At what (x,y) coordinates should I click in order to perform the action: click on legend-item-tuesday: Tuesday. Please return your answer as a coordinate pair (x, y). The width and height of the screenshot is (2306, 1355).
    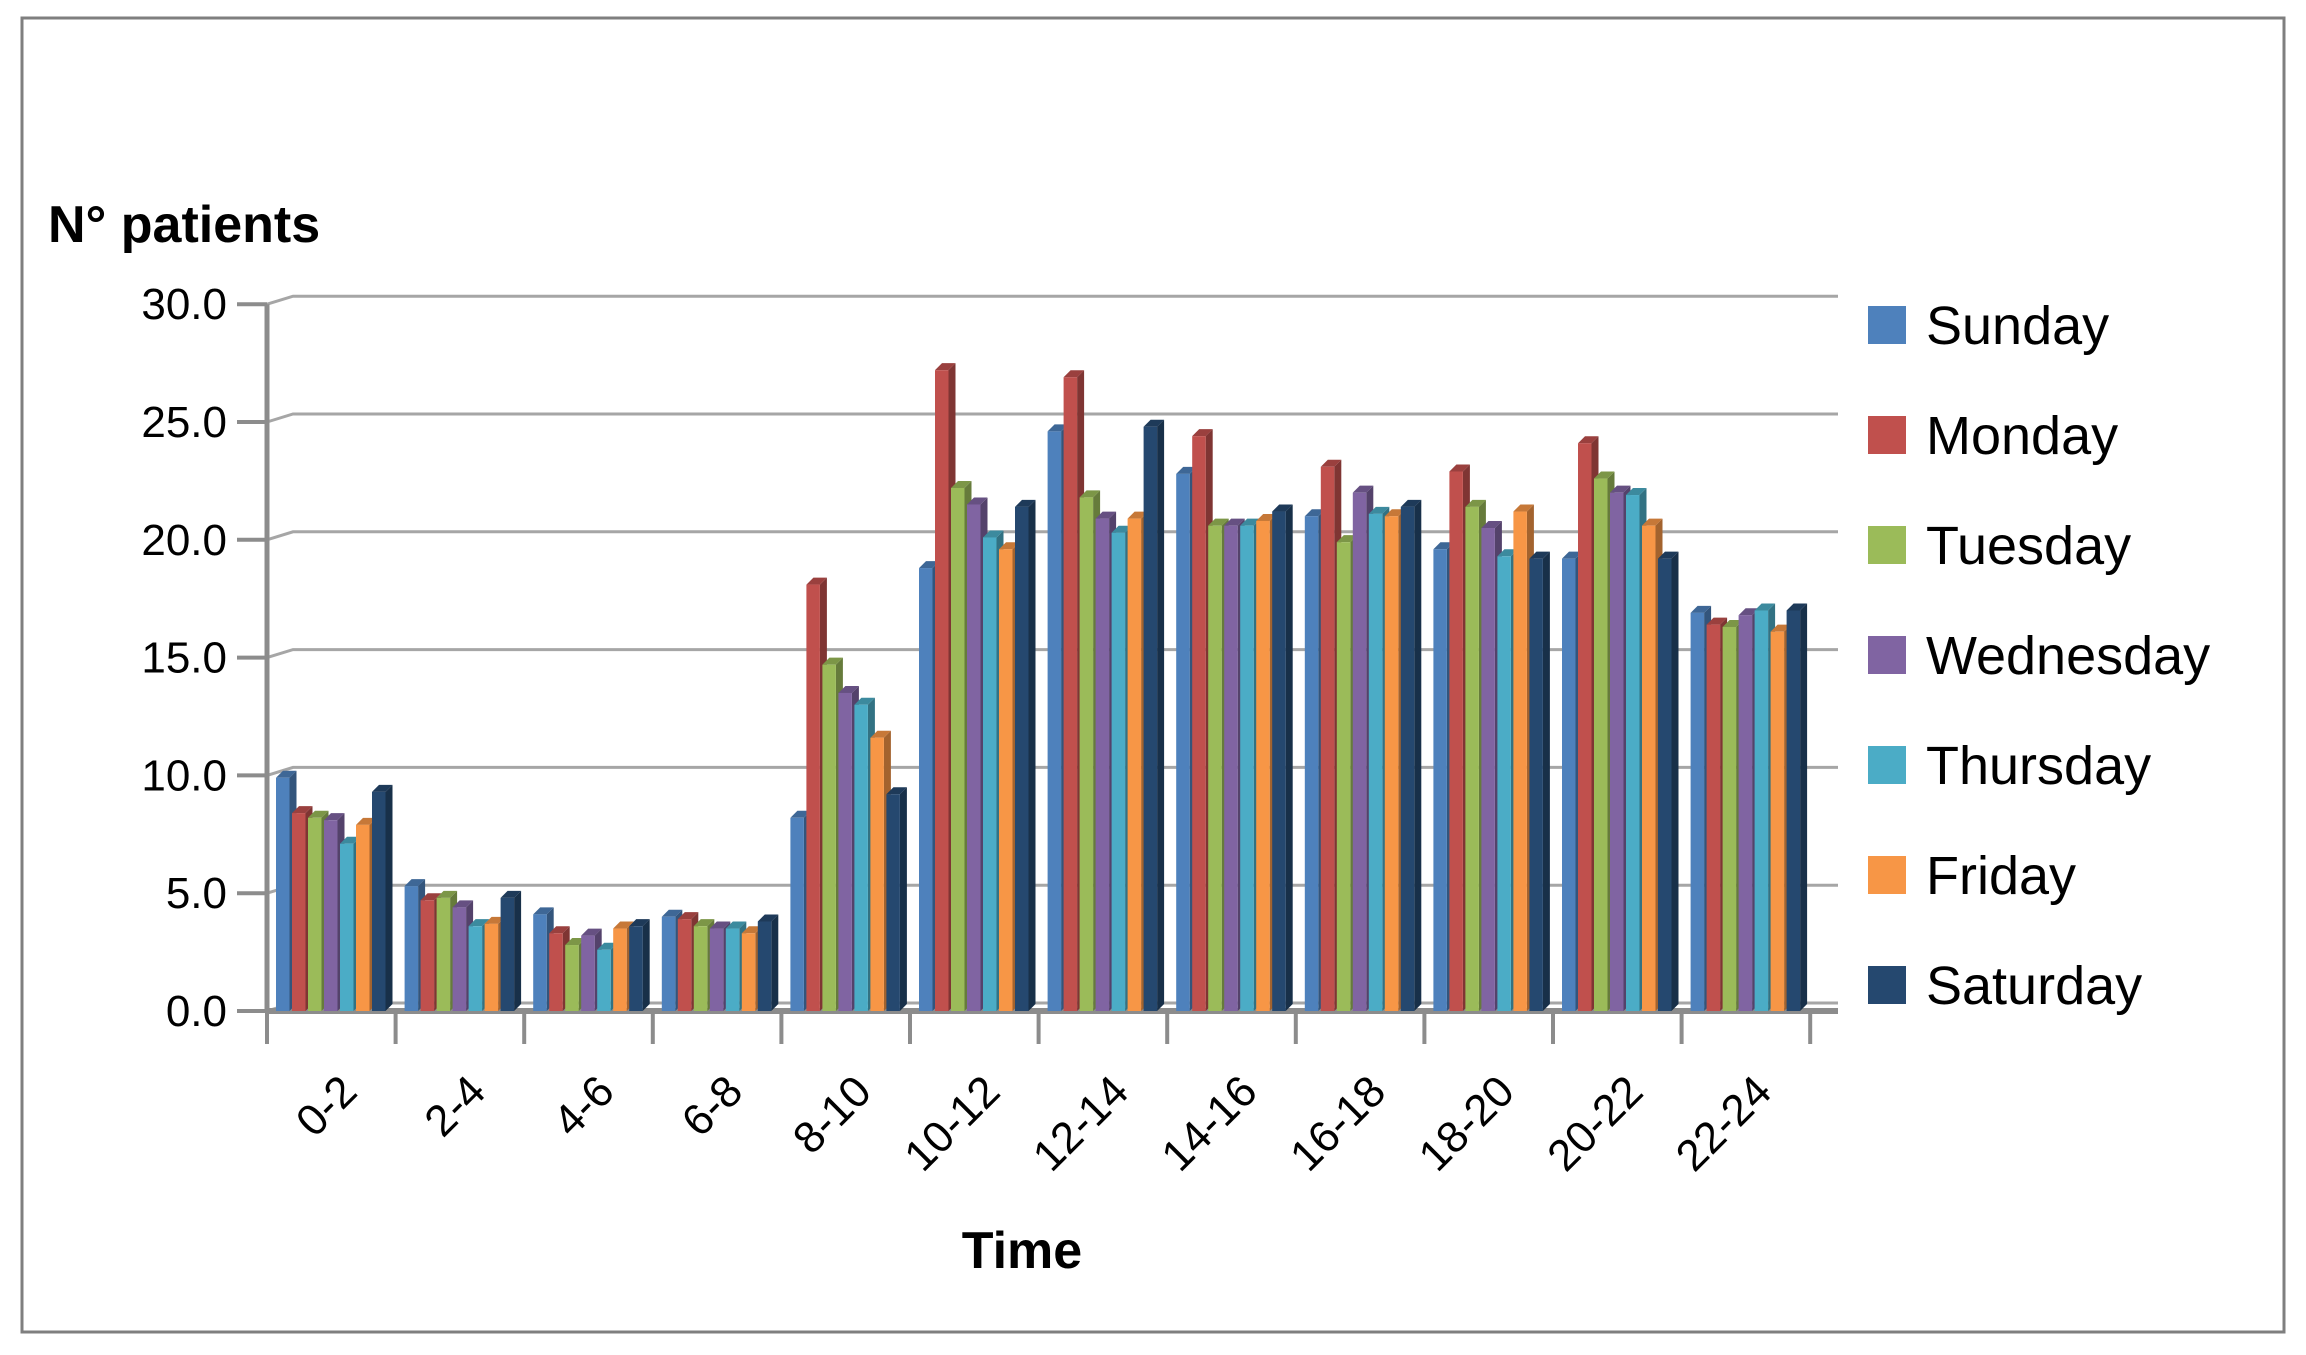
    Looking at the image, I should click on (1999, 546).